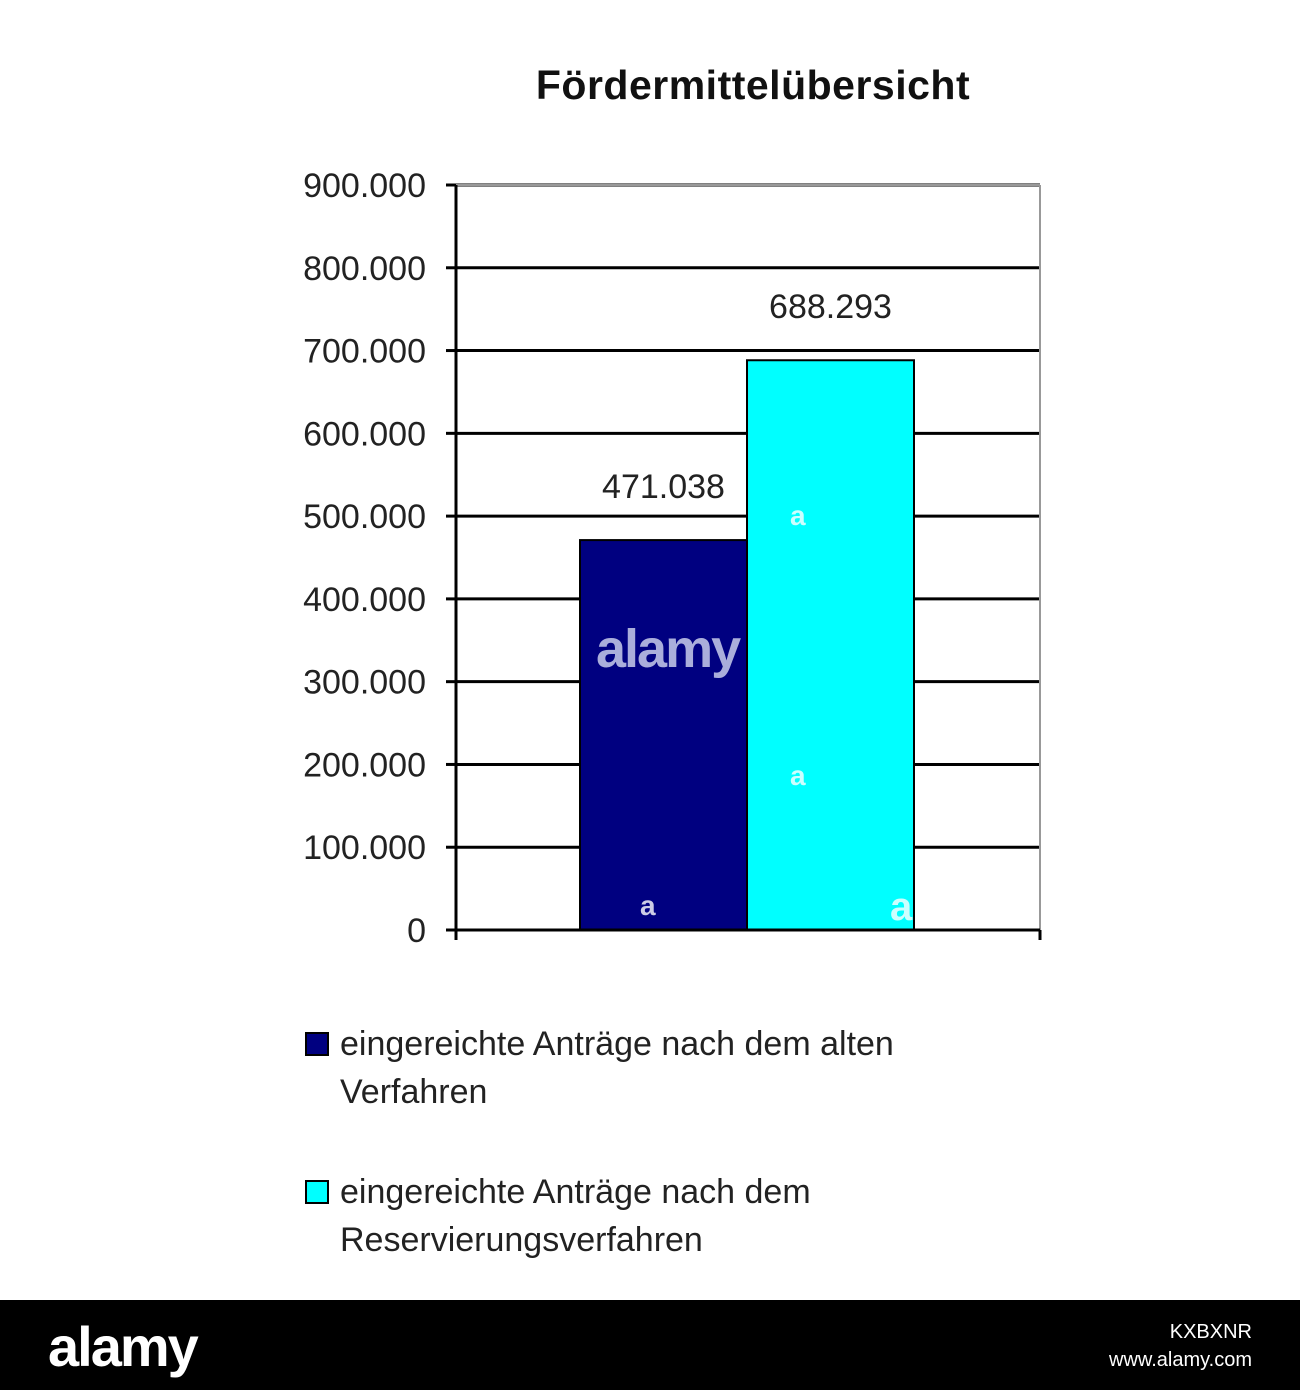 Image resolution: width=1300 pixels, height=1390 pixels. I want to click on watermark-small-mark-4: a, so click(901, 907).